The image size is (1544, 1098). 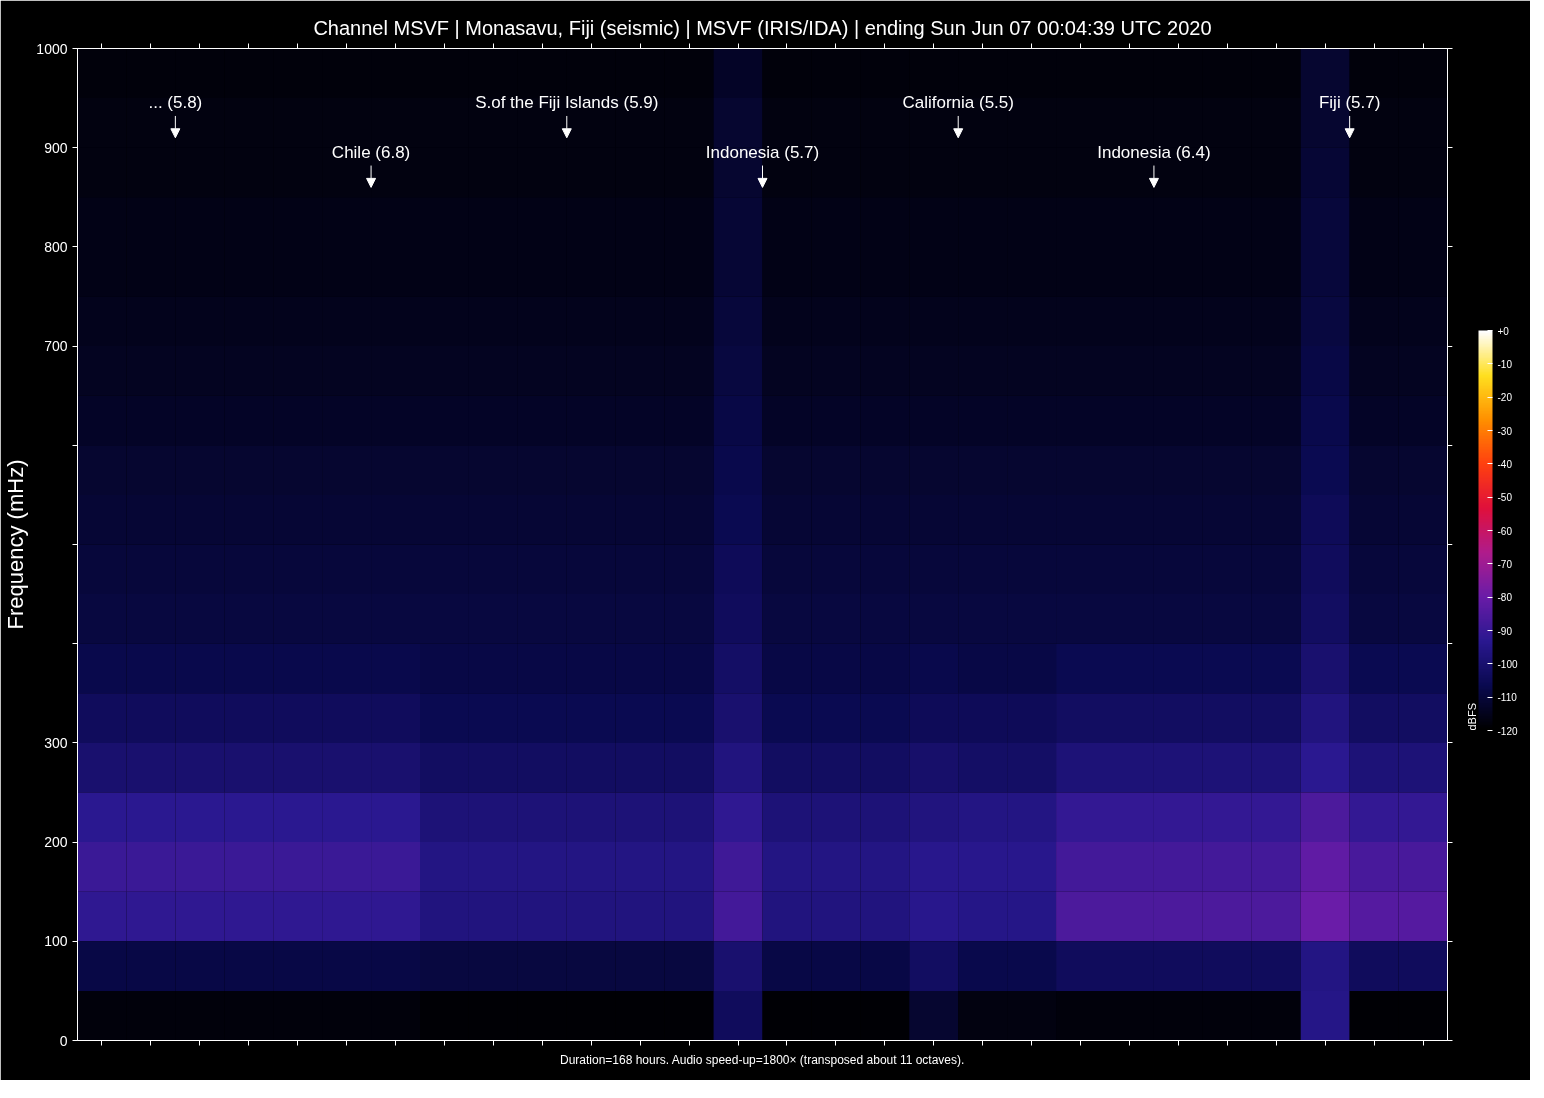 What do you see at coordinates (1505, 464) in the screenshot?
I see `color-bar-label: -40` at bounding box center [1505, 464].